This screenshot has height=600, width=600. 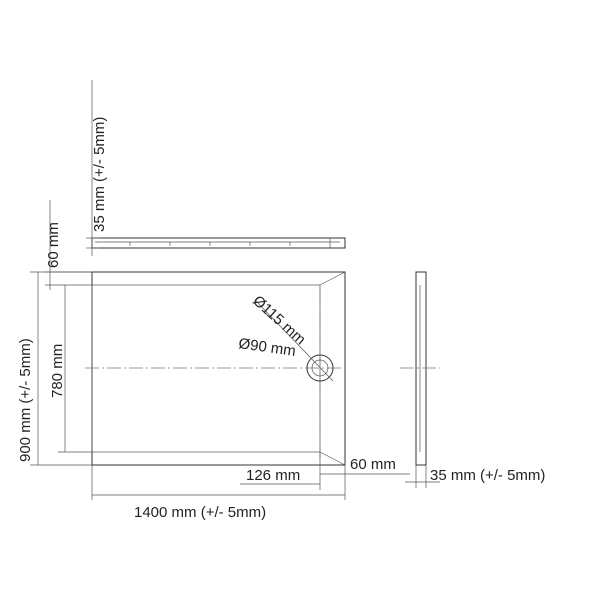 I want to click on total-width-label: 900 mm (+/- 5mm), so click(x=25, y=400).